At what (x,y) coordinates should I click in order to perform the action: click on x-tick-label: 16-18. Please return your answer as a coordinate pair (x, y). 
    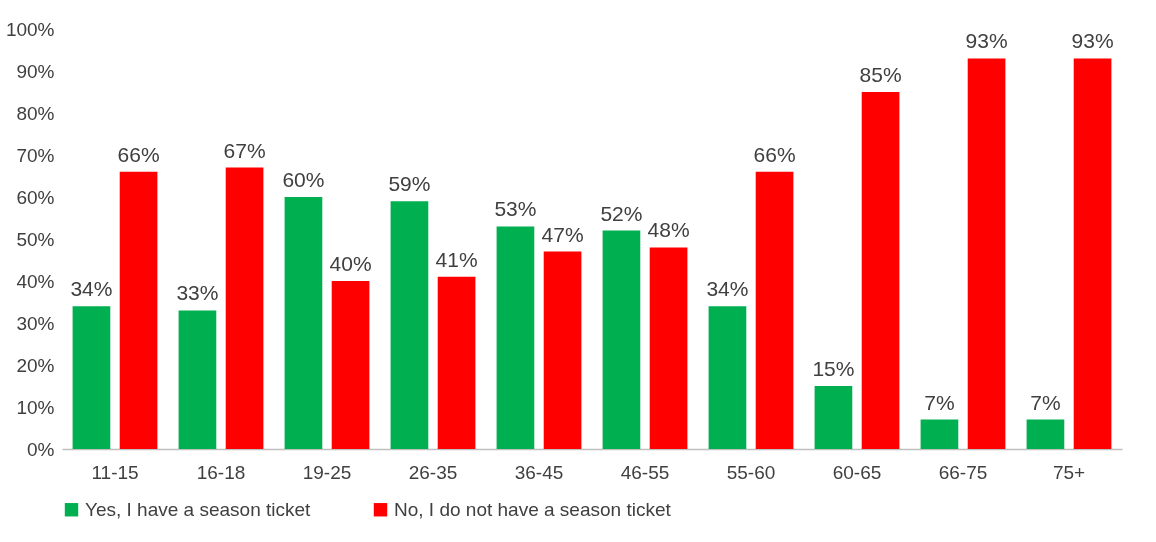
    Looking at the image, I should click on (221, 472).